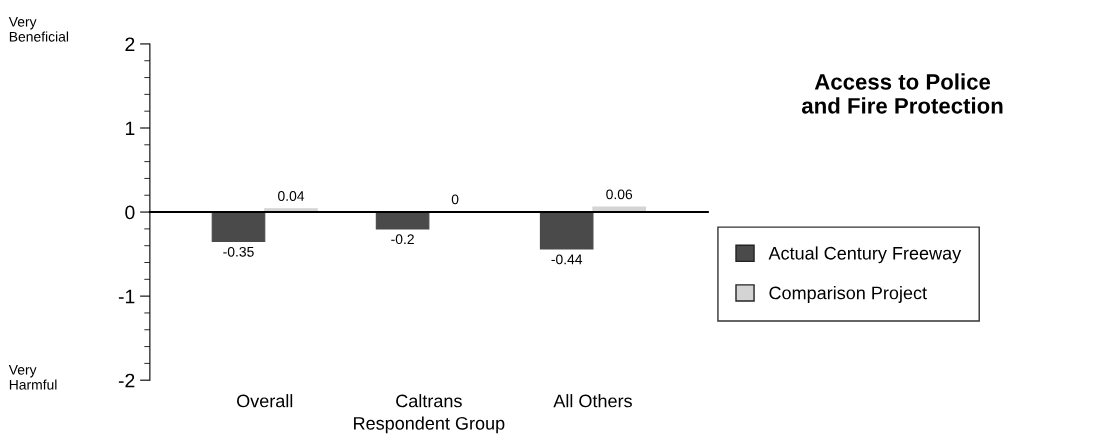 The height and width of the screenshot is (435, 1094). Describe the element at coordinates (32, 377) in the screenshot. I see `text: Very Harmful` at that location.